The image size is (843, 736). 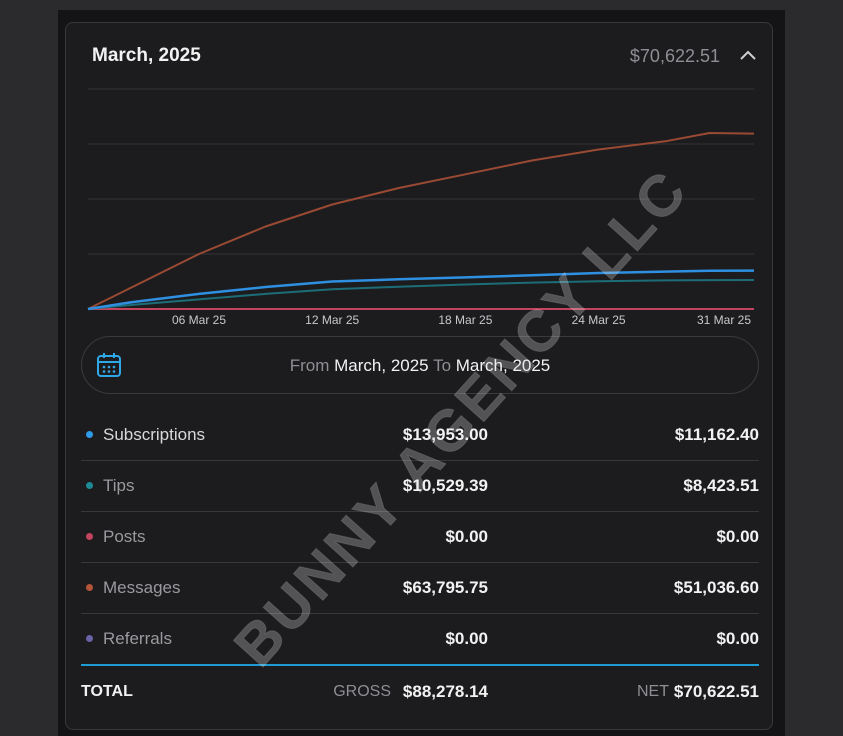 What do you see at coordinates (309, 365) in the screenshot?
I see `from-label: From` at bounding box center [309, 365].